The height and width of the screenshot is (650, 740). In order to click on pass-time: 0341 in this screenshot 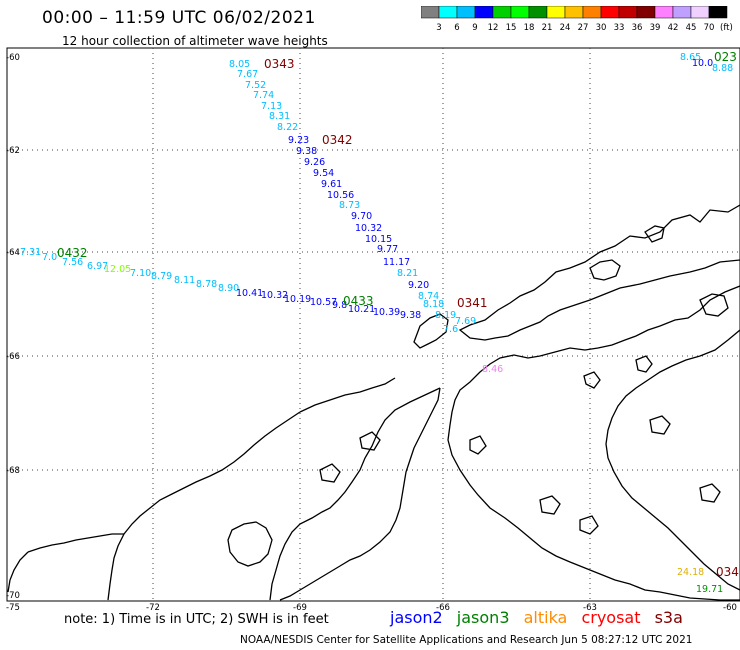, I will do `click(472, 303)`.